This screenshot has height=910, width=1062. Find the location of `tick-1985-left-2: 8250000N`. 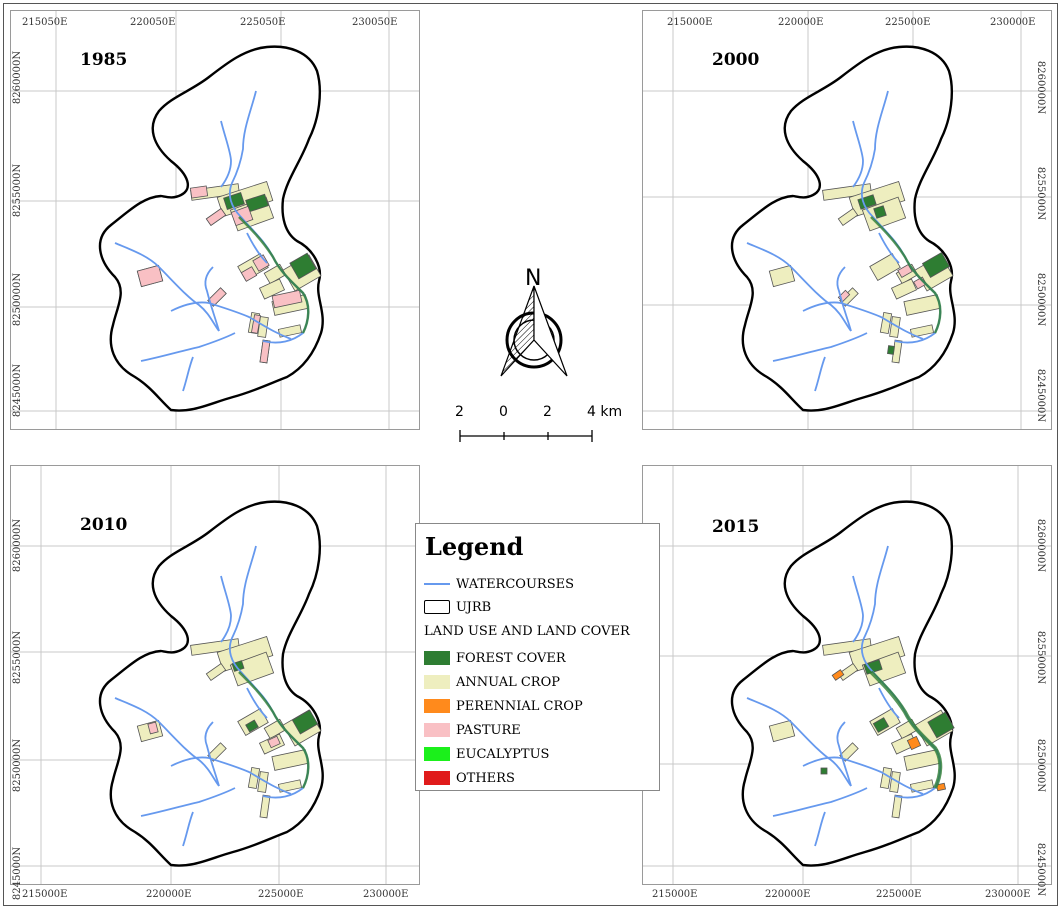

tick-1985-left-2: 8250000N is located at coordinates (18, 299).